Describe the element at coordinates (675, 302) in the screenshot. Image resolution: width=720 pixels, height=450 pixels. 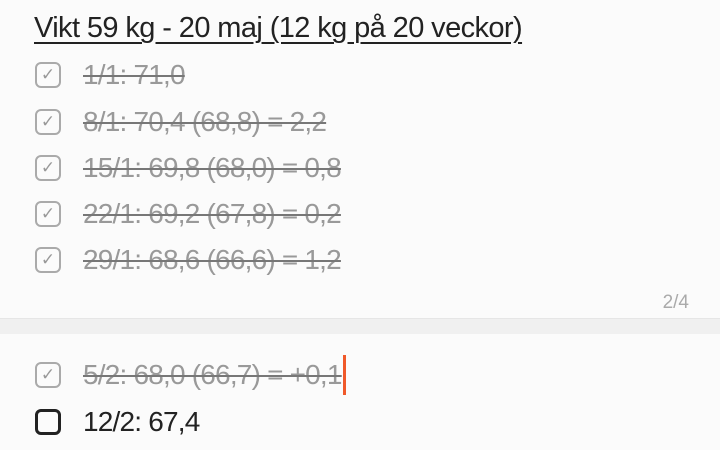
I see `page-indicator: 2/4` at that location.